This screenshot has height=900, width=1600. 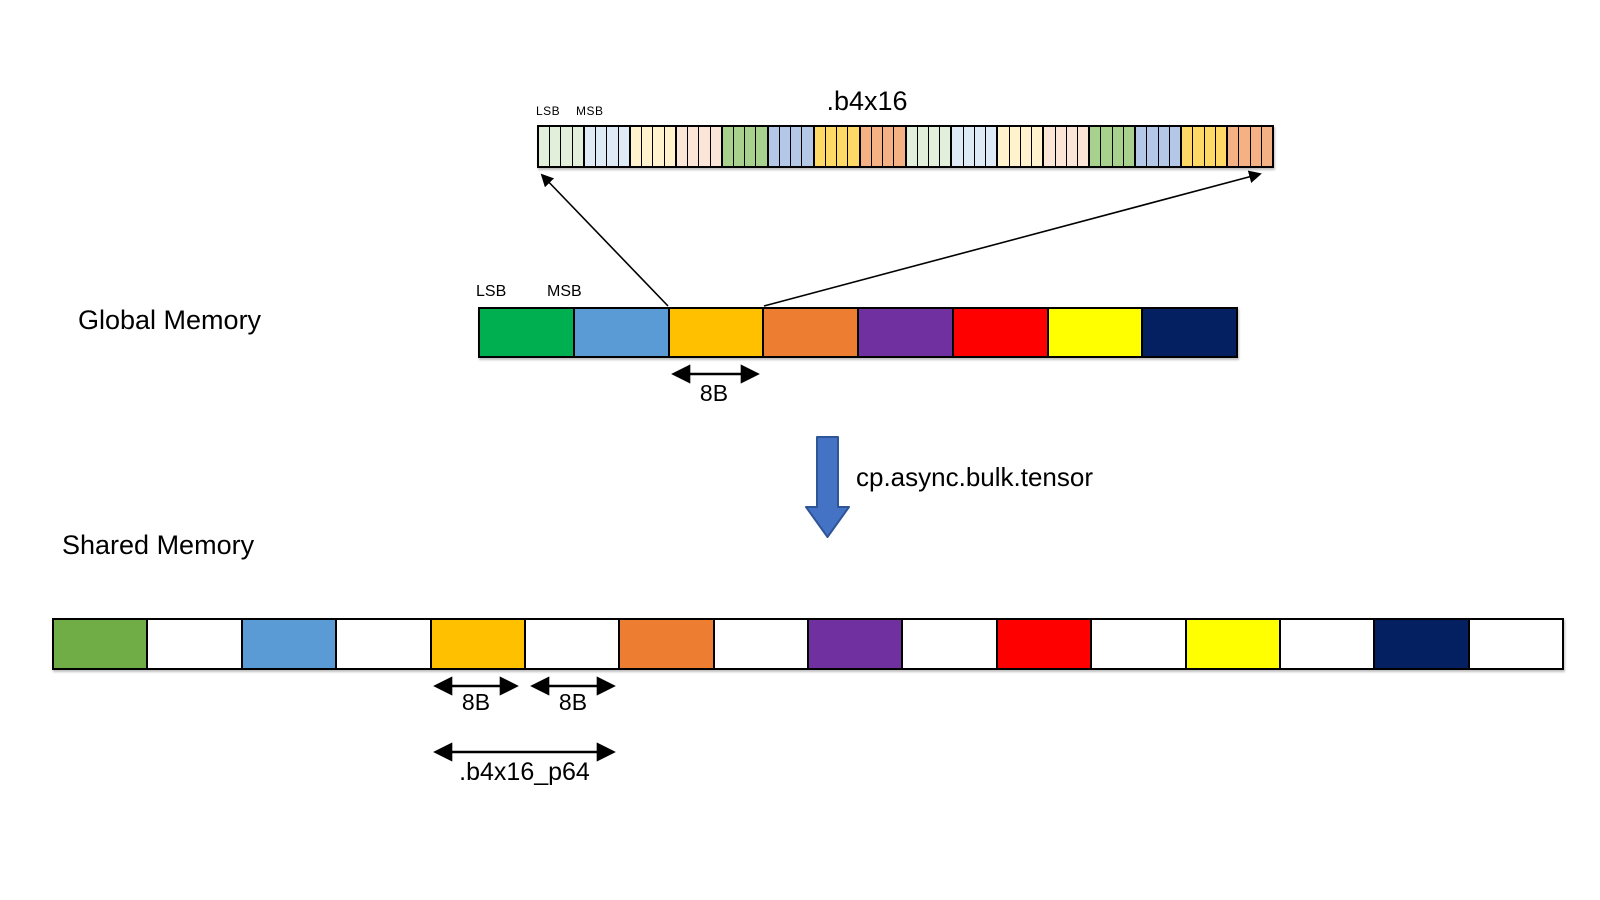 I want to click on strip-lsb-label: LSB, so click(x=548, y=111).